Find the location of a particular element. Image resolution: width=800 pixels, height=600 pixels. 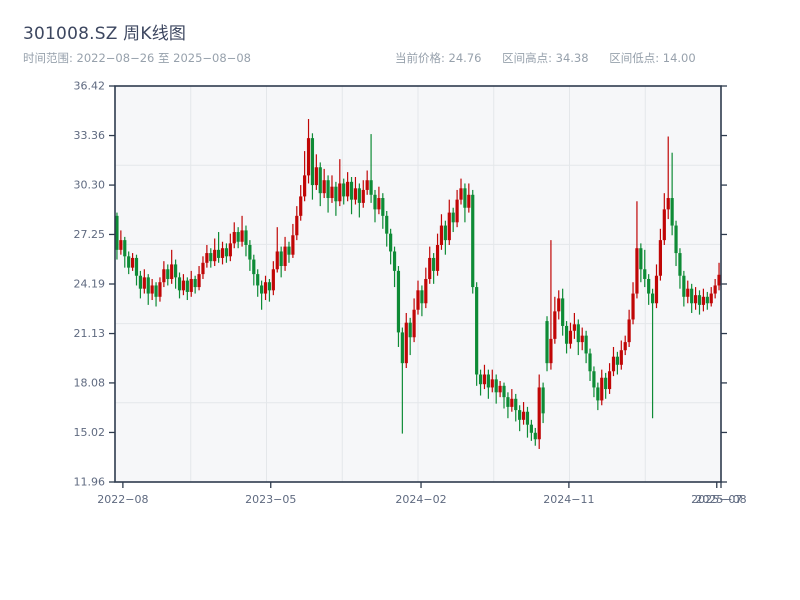

y-tick-label: 30.30 is located at coordinates (90, 185).